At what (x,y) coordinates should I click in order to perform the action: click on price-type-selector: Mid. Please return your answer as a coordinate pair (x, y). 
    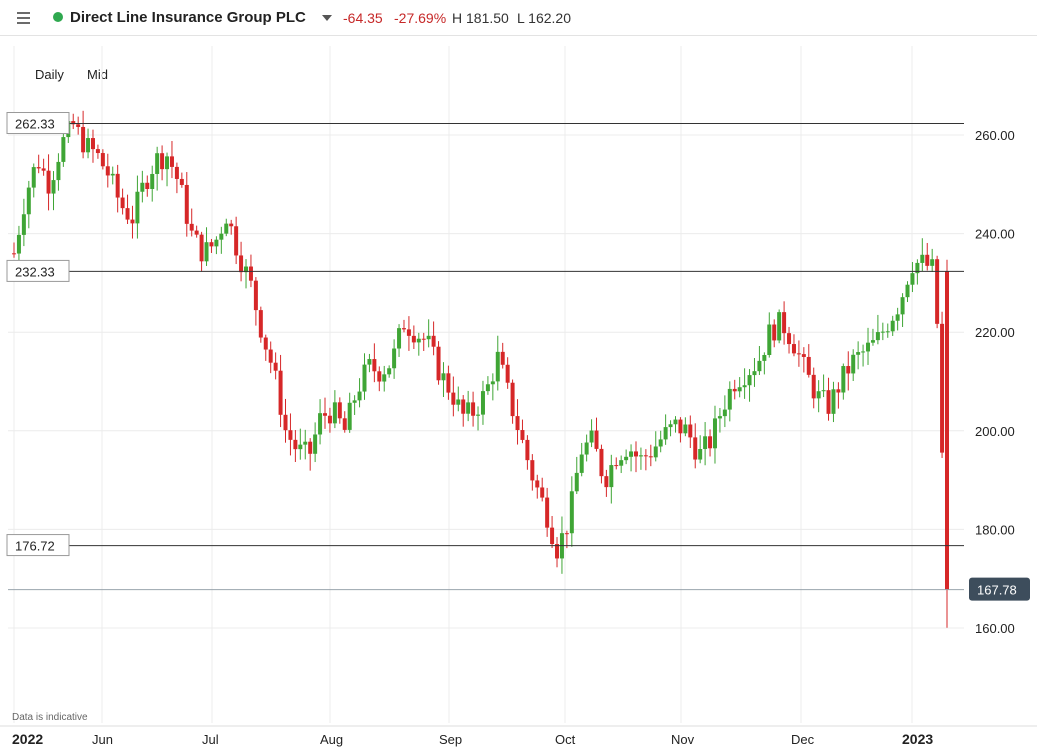
    Looking at the image, I should click on (97, 74).